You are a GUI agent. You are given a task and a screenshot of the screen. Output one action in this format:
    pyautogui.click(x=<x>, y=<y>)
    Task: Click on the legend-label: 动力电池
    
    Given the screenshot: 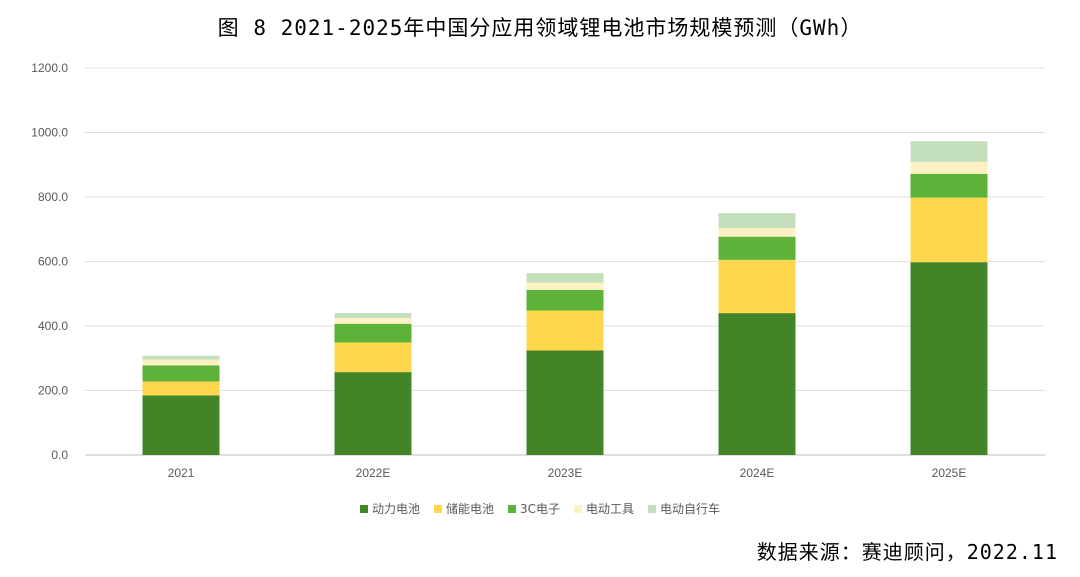 What is the action you would take?
    pyautogui.click(x=395, y=509)
    